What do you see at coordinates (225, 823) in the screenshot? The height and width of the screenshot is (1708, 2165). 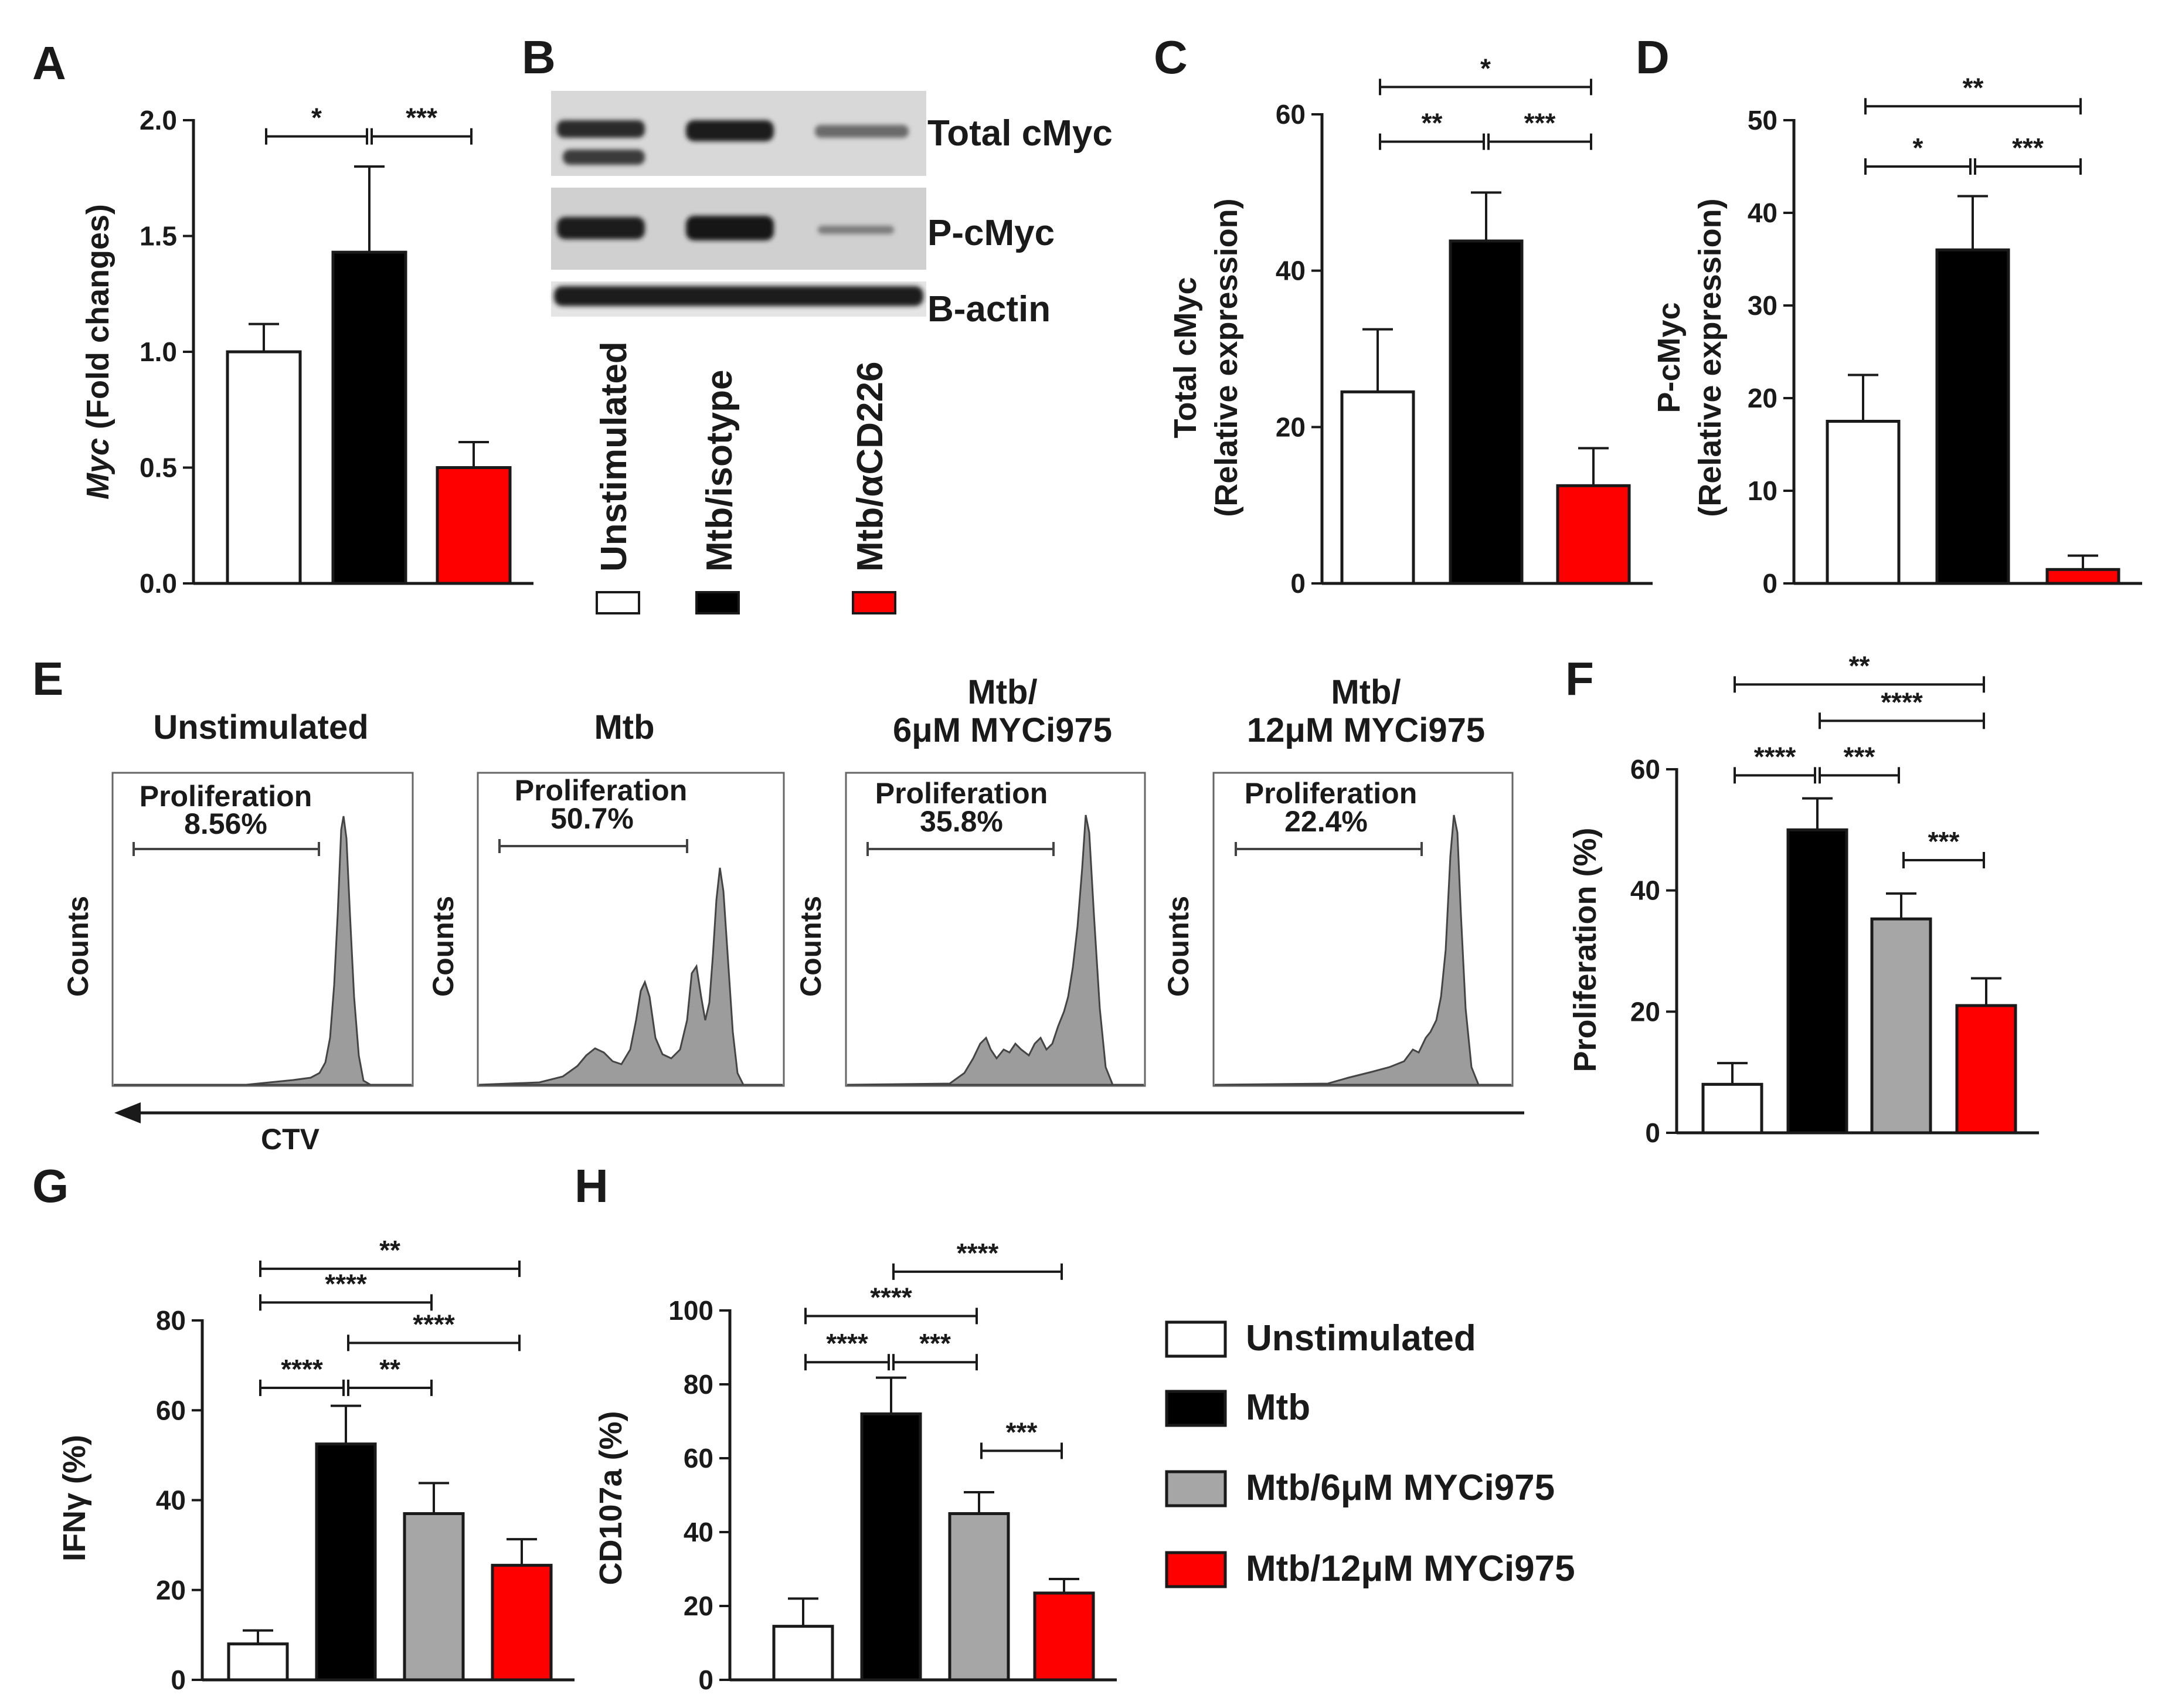 I see `gate-percent: 8.56%` at bounding box center [225, 823].